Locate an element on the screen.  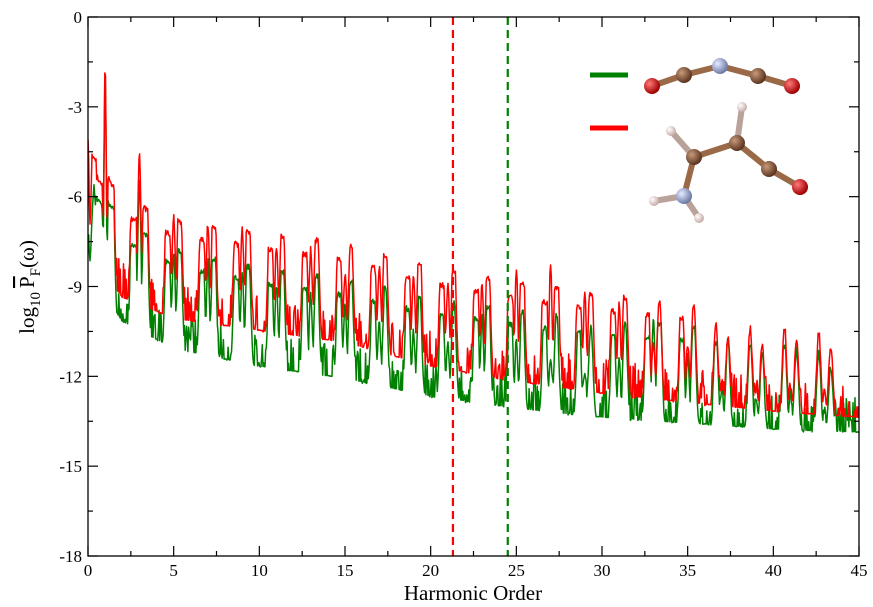
x-tick-label: 20 is located at coordinates (430, 570).